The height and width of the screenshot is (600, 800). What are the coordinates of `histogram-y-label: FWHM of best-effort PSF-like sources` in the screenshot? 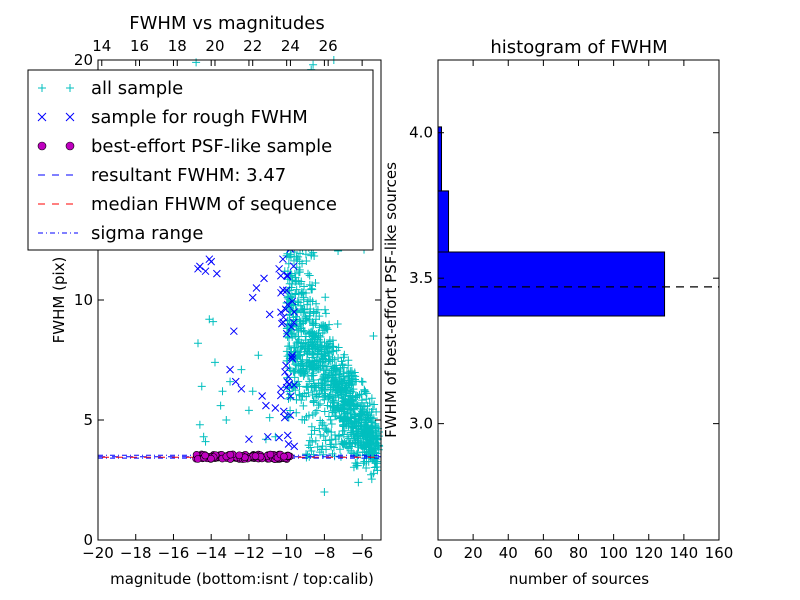 It's located at (391, 300).